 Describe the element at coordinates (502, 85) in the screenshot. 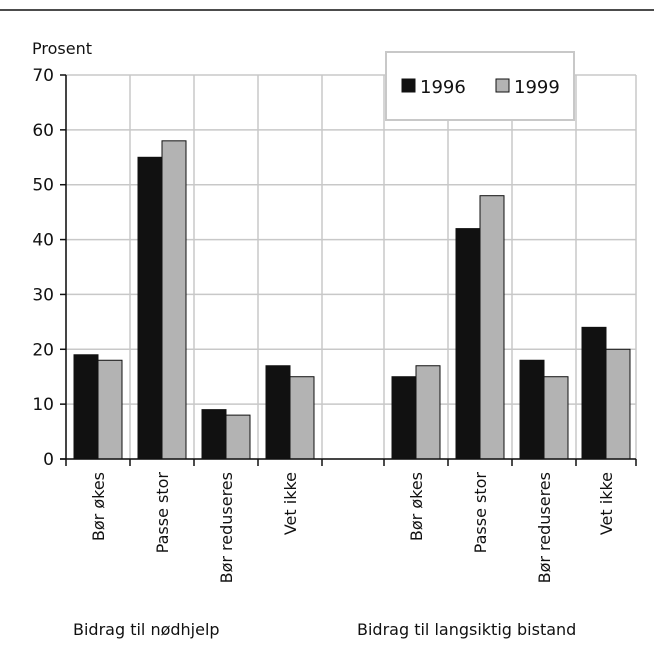

I see `legend-swatch-1999` at that location.